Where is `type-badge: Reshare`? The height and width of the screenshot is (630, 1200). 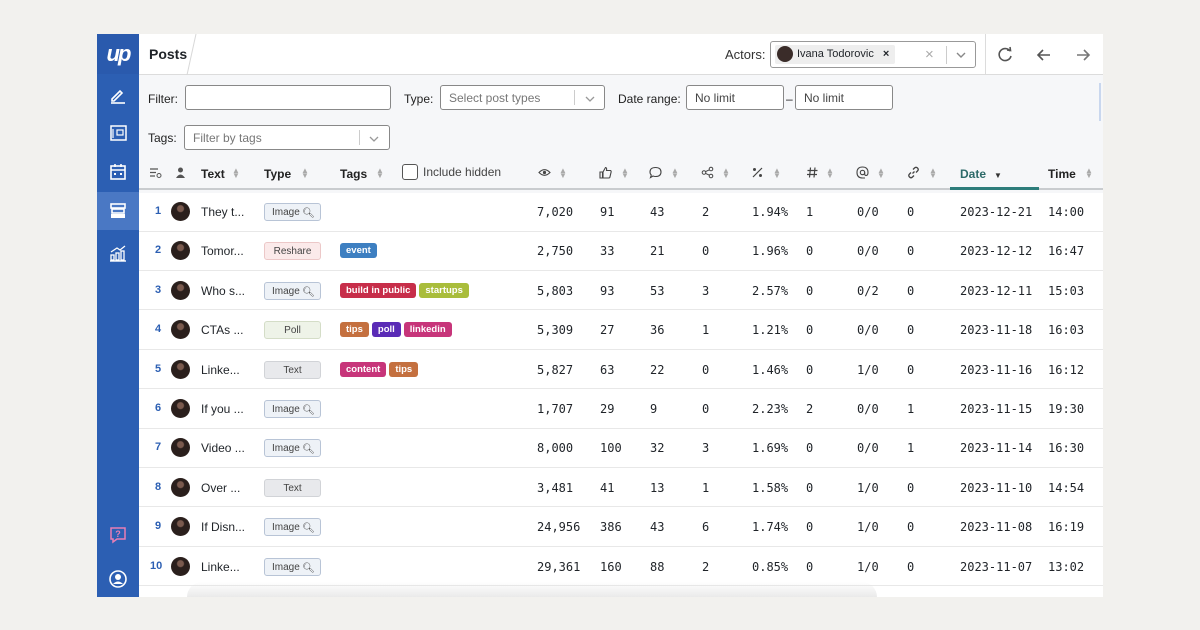
type-badge: Reshare is located at coordinates (292, 251).